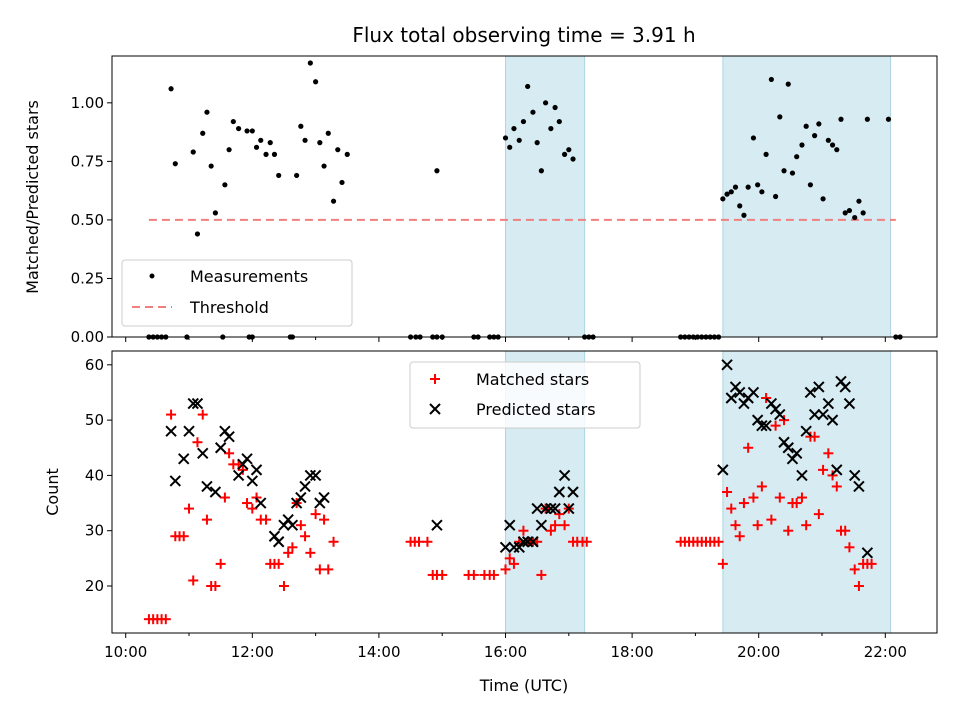  What do you see at coordinates (525, 395) in the screenshot?
I see `bottom-legend: Matched stars Predicted stars` at bounding box center [525, 395].